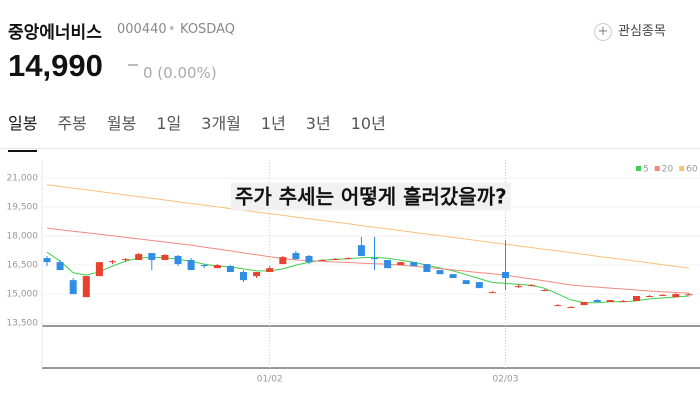 Image resolution: width=700 pixels, height=400 pixels. Describe the element at coordinates (169, 123) in the screenshot. I see `period-tab: 1일` at that location.